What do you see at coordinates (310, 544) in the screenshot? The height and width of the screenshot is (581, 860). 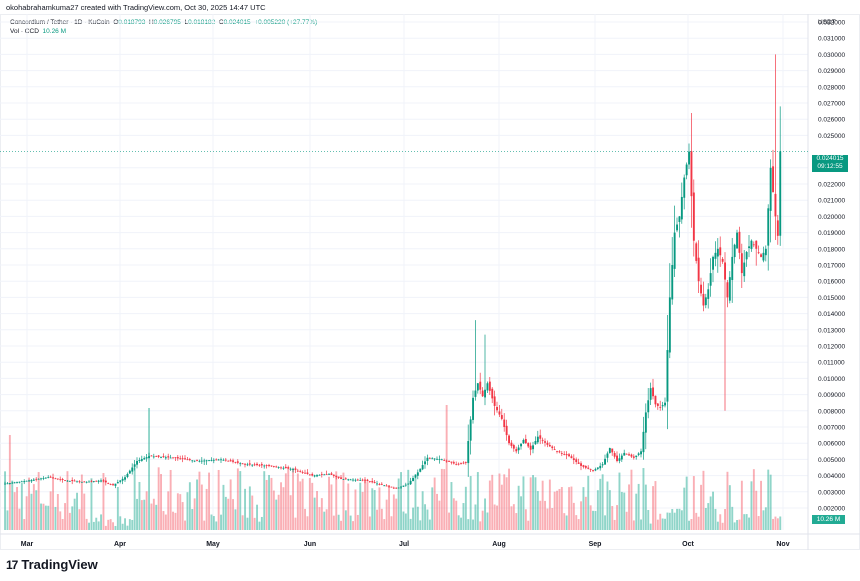 I see `x-tick-label: Jun` at bounding box center [310, 544].